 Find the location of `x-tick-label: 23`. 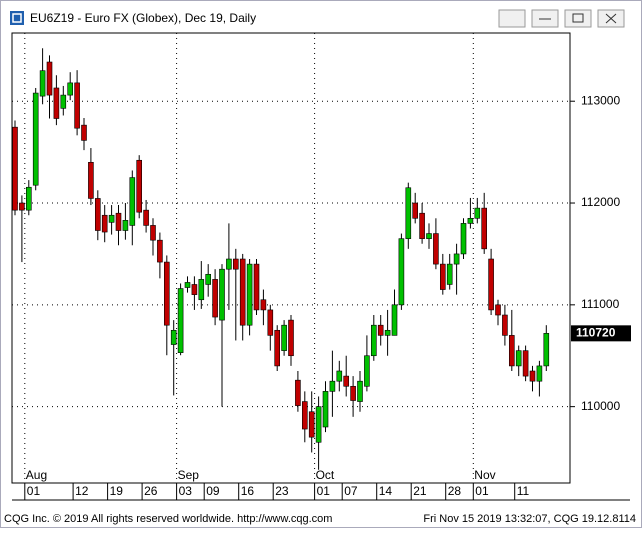

x-tick-label: 23 is located at coordinates (282, 491).